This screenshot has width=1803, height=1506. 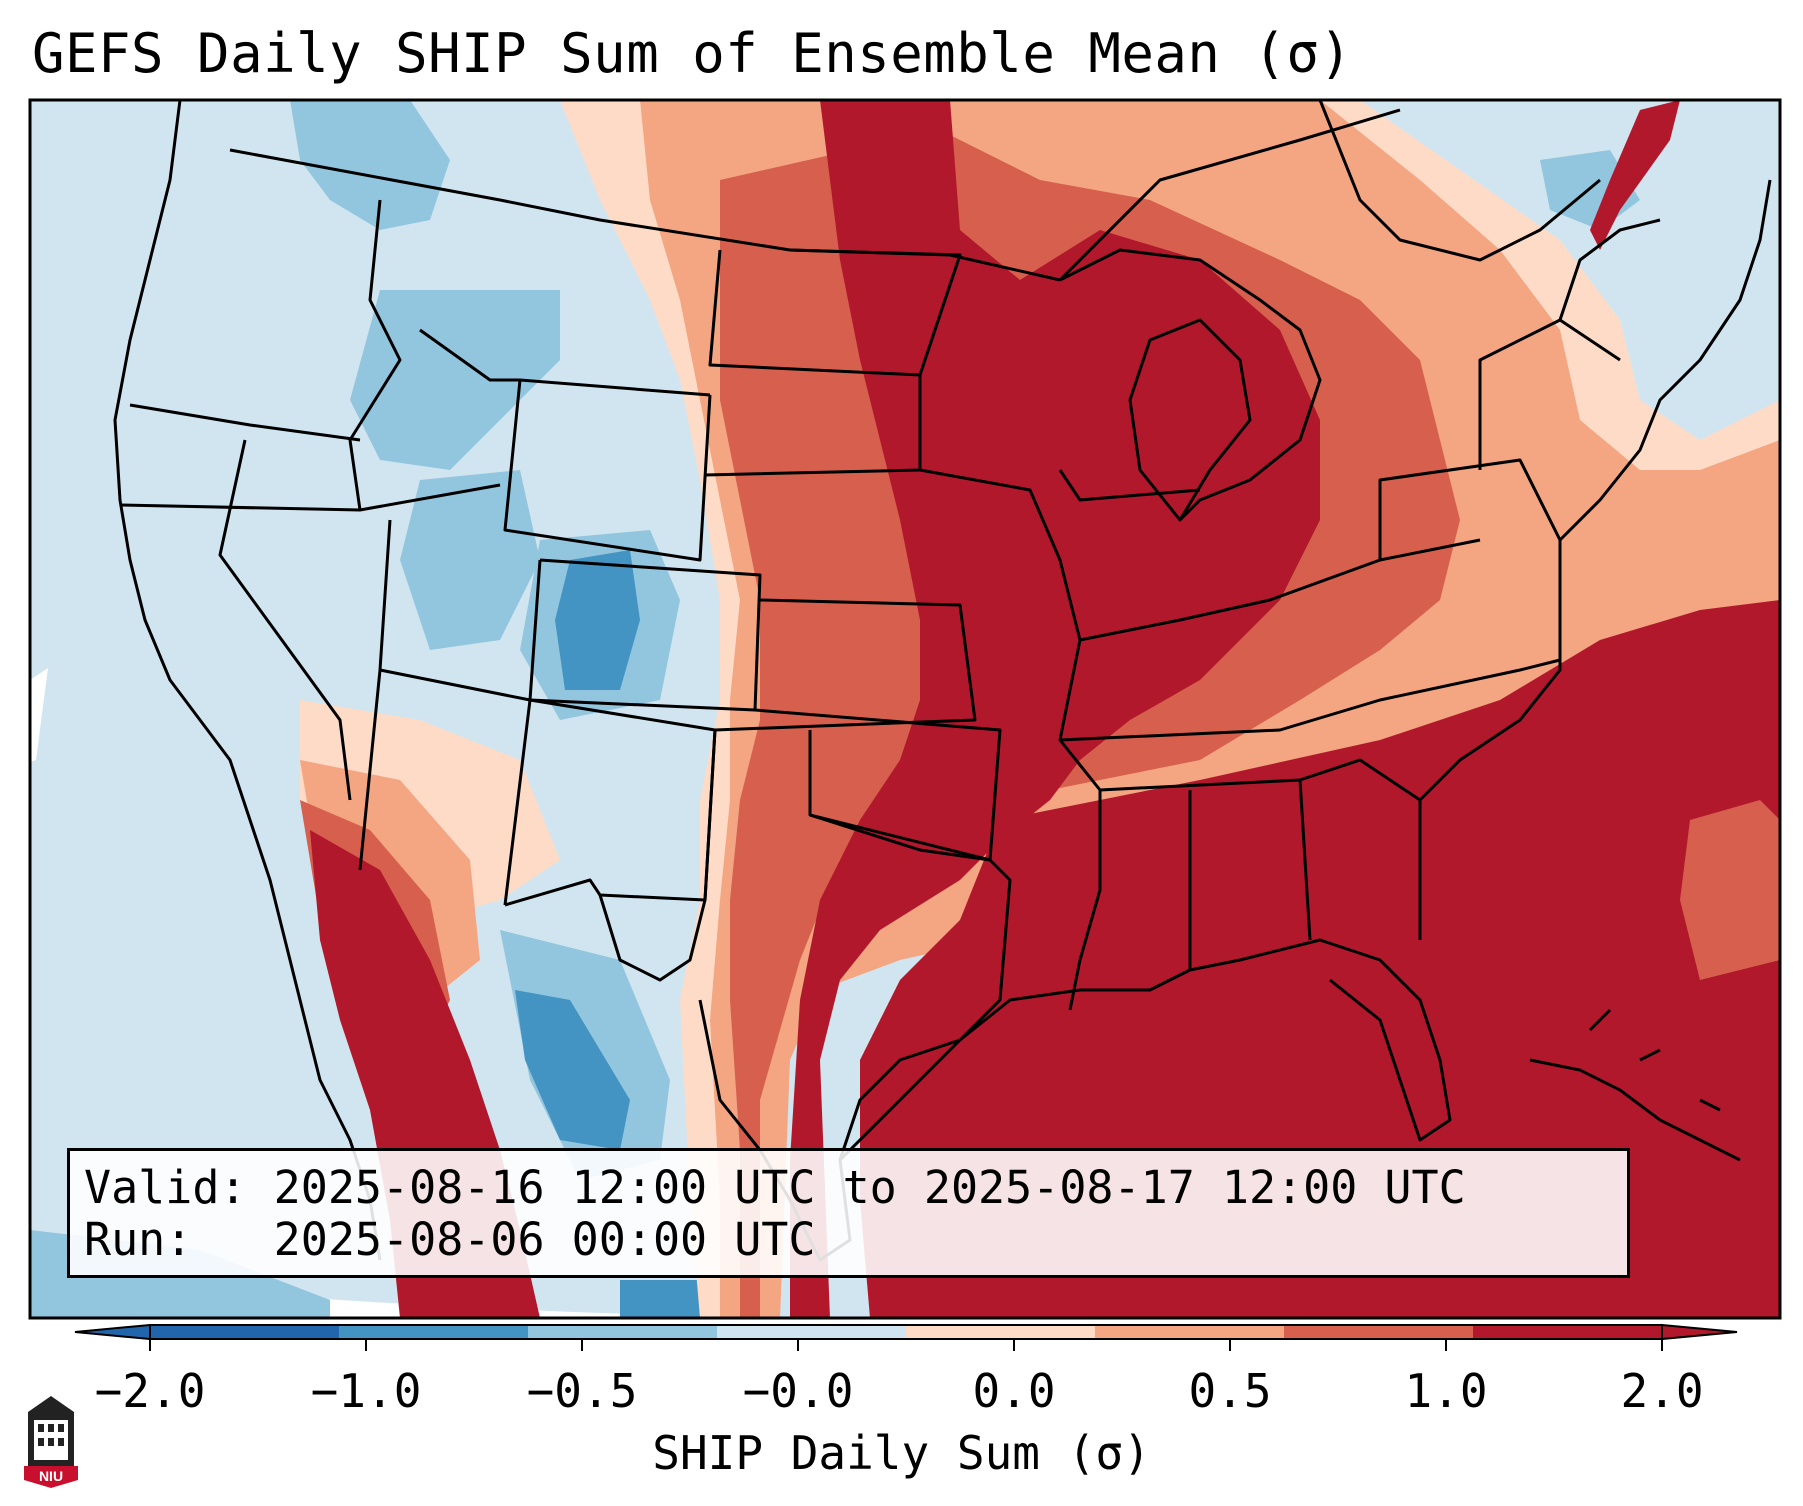 I want to click on salmon-atlantic, so click(x=1730, y=890).